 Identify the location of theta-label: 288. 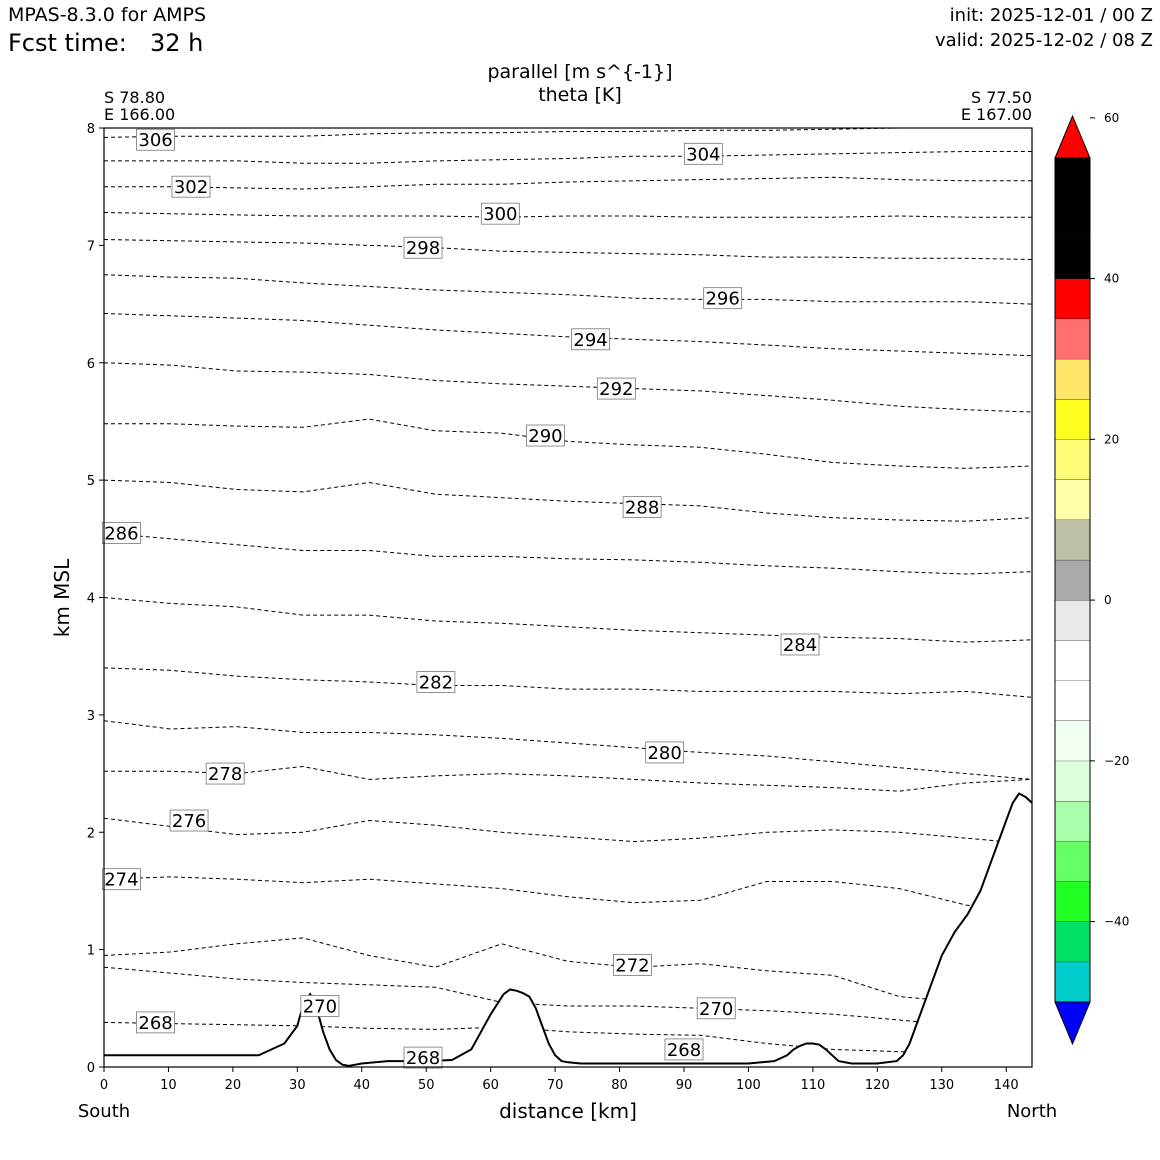
(642, 508).